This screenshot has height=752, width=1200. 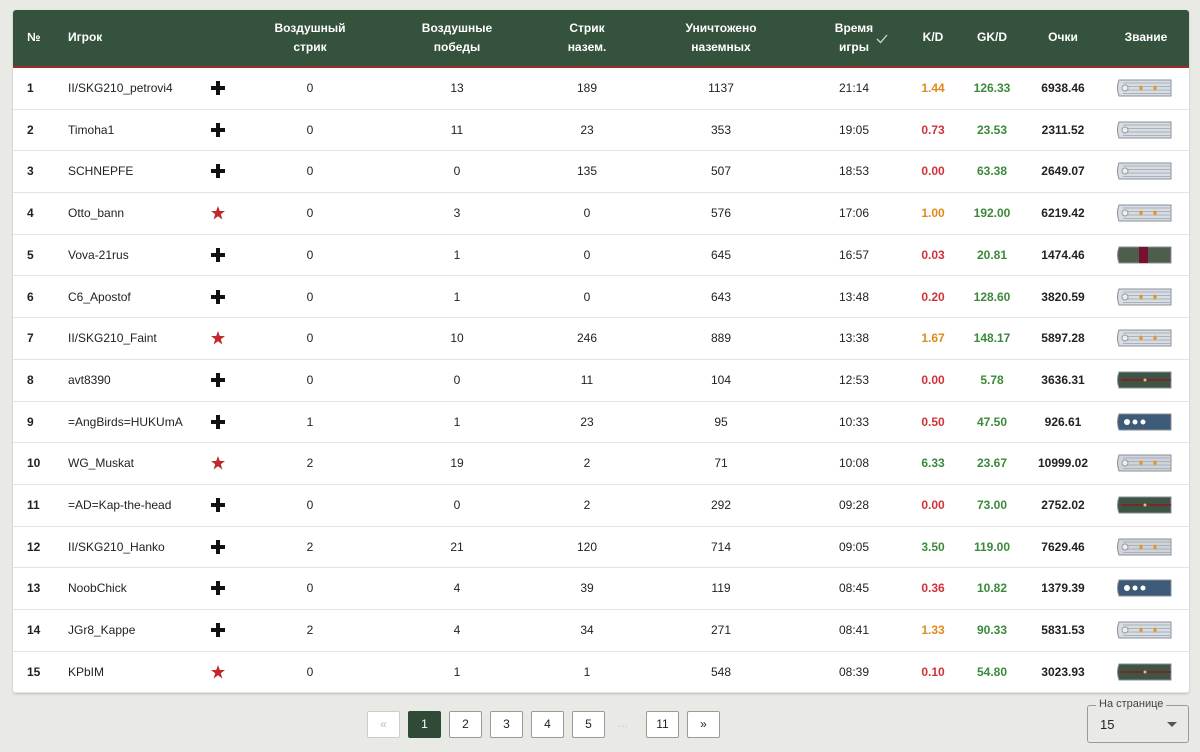 I want to click on kd-ratio: 0.00, so click(x=933, y=505).